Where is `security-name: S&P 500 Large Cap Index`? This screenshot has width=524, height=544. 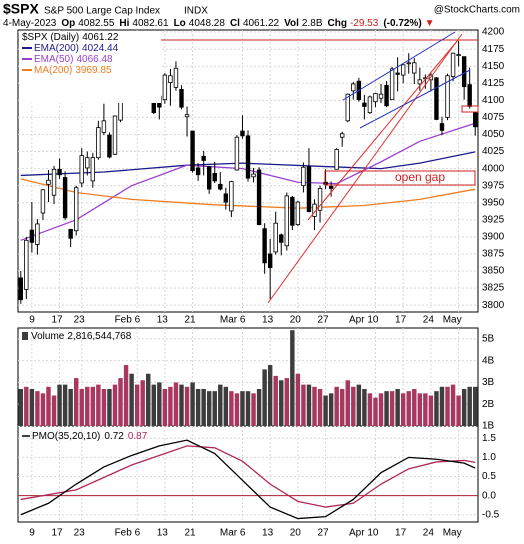
security-name: S&P 500 Large Cap Index is located at coordinates (102, 11).